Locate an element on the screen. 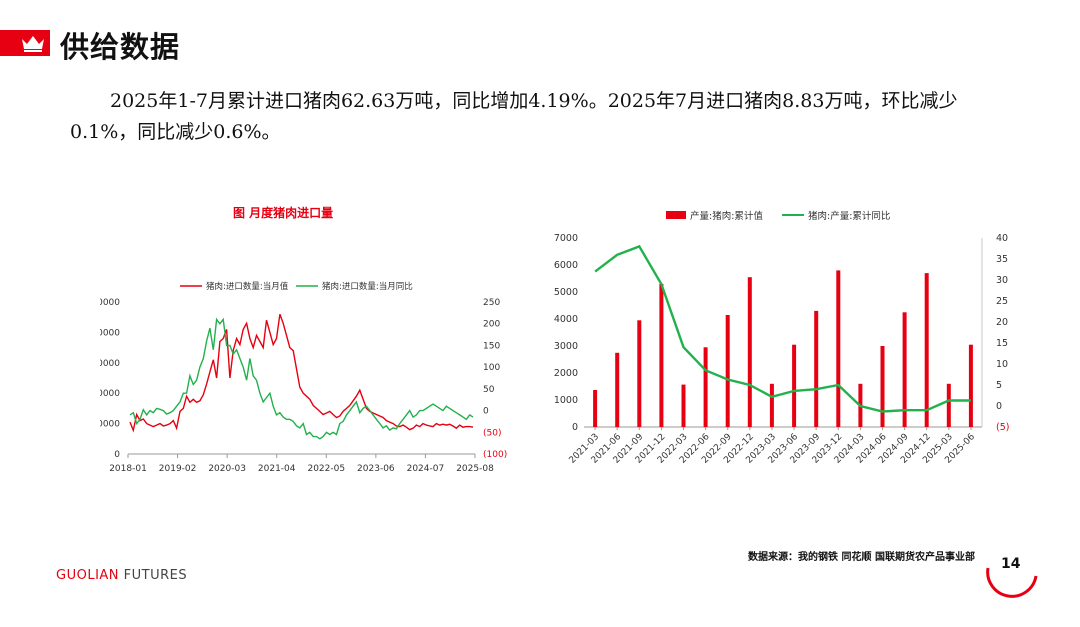 This screenshot has width=1080, height=627. x-tick-label: 2024-07 is located at coordinates (426, 469).